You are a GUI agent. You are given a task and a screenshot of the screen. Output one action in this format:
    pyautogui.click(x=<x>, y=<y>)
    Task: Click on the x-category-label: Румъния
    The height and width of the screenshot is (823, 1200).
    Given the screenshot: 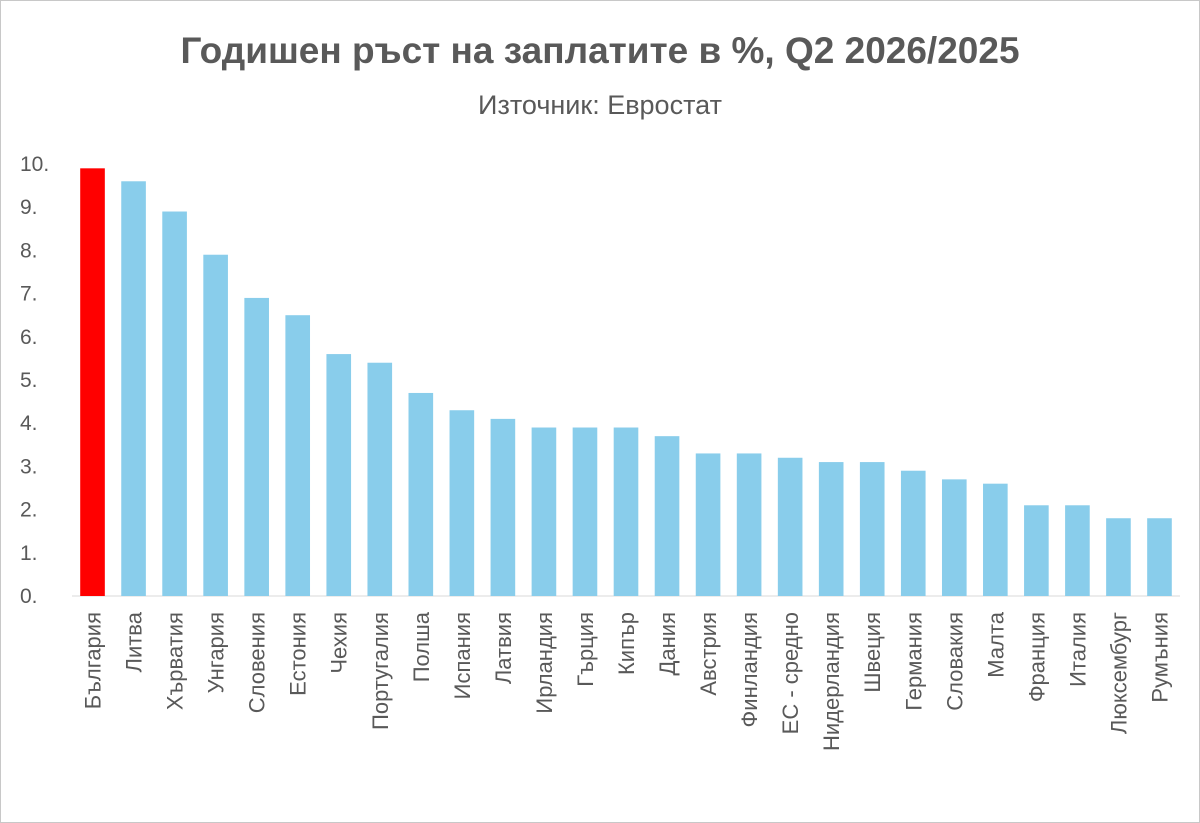 What is the action you would take?
    pyautogui.click(x=1159, y=657)
    